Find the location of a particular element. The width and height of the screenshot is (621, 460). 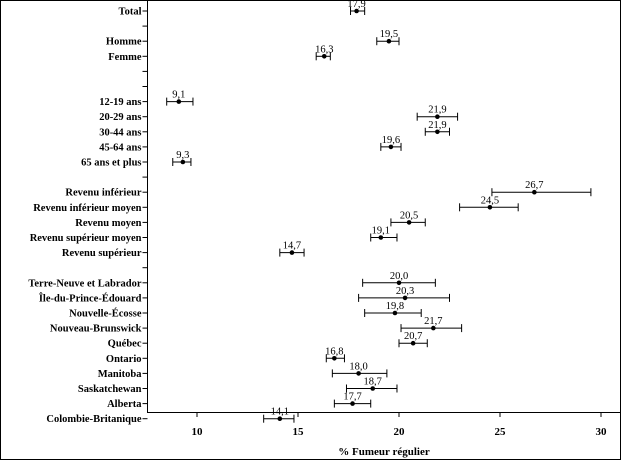

data-label: 14,1 is located at coordinates (280, 412).